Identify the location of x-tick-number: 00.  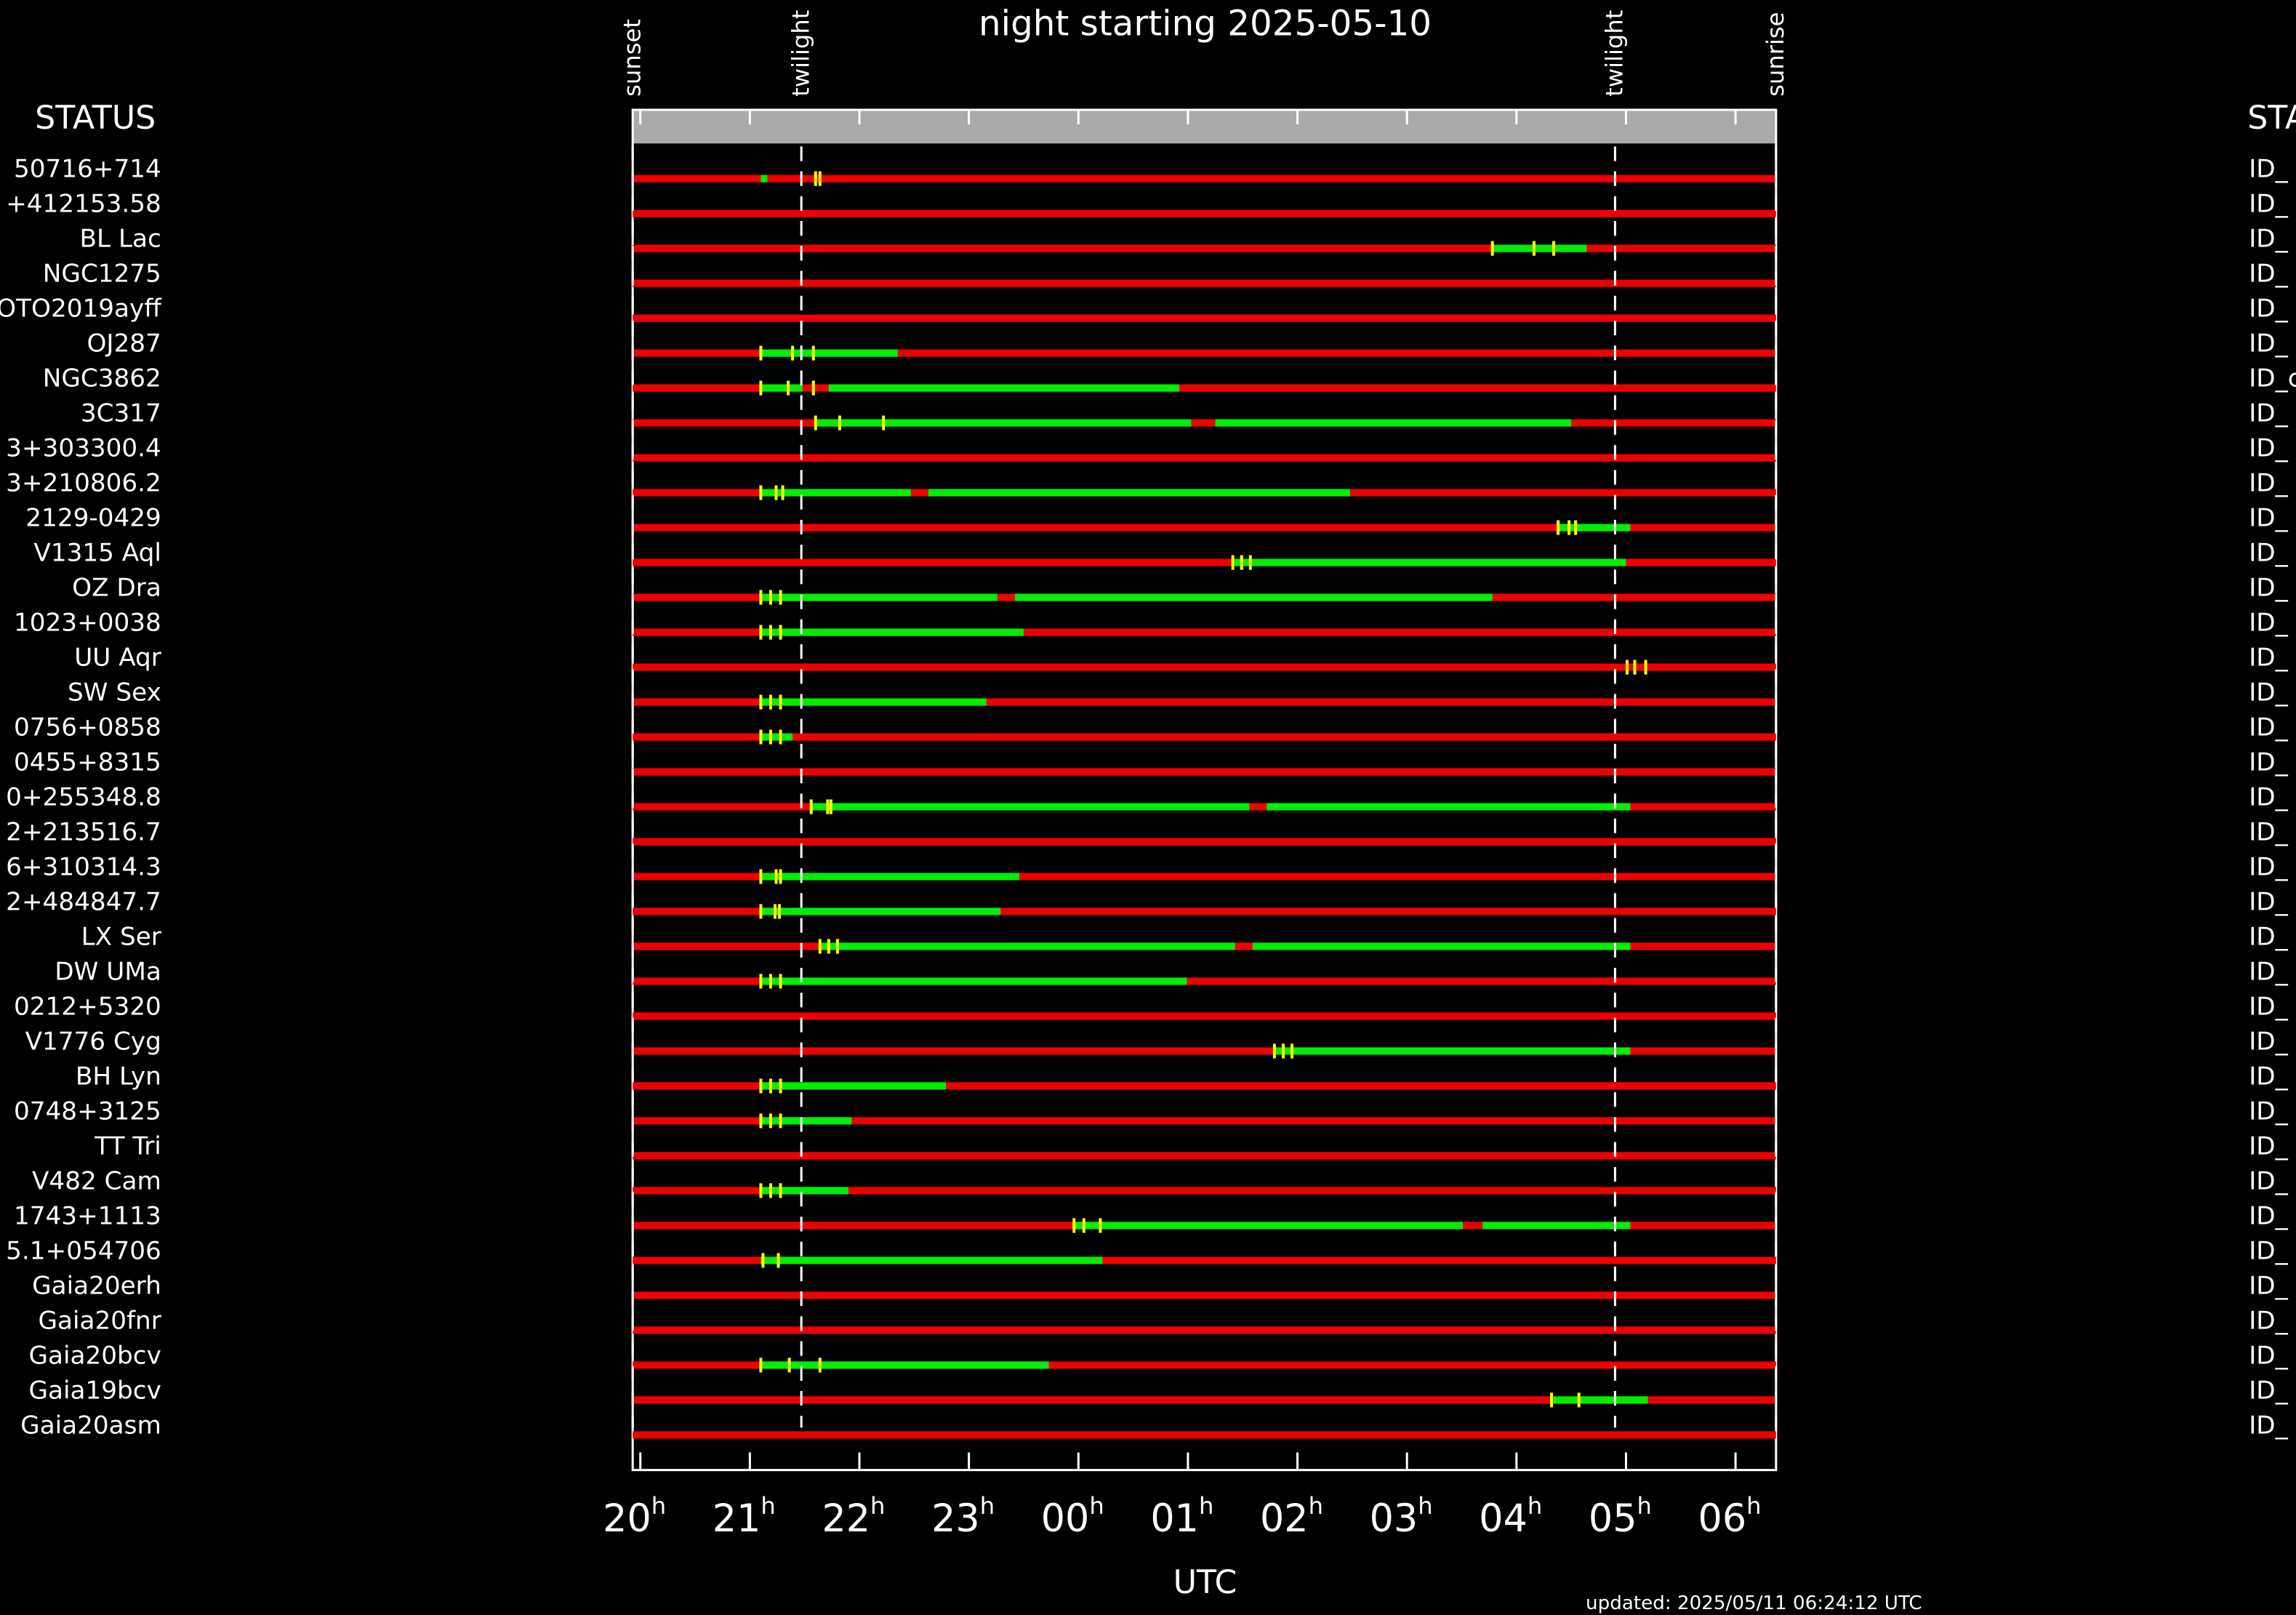
(1065, 1518).